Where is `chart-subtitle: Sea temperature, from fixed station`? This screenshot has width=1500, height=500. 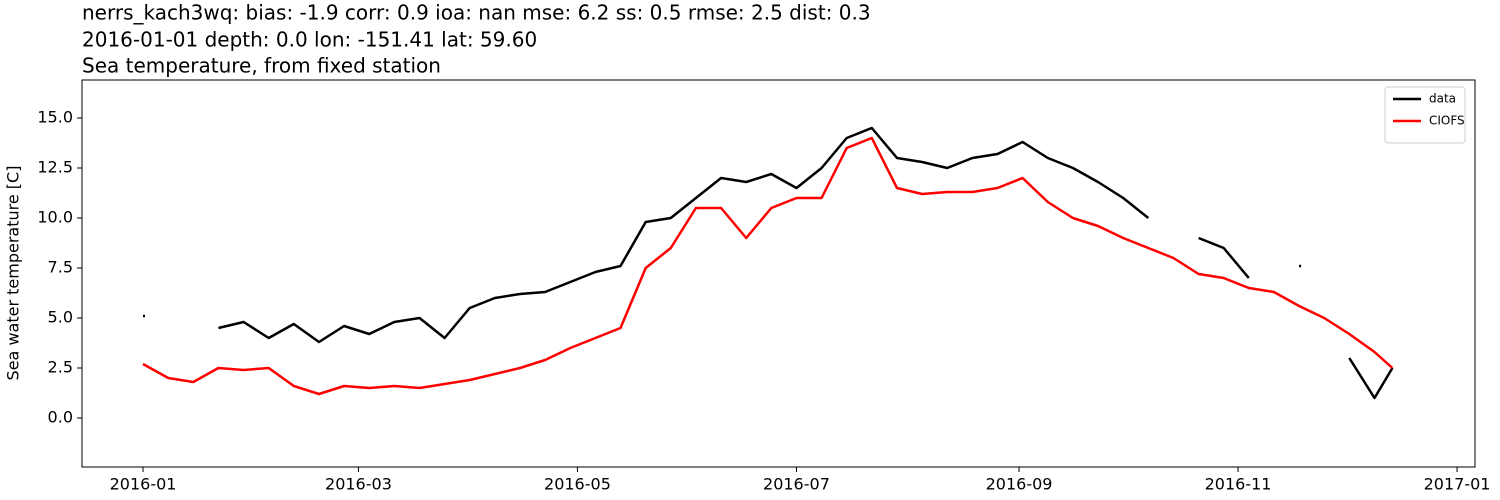
chart-subtitle: Sea temperature, from fixed station is located at coordinates (261, 66).